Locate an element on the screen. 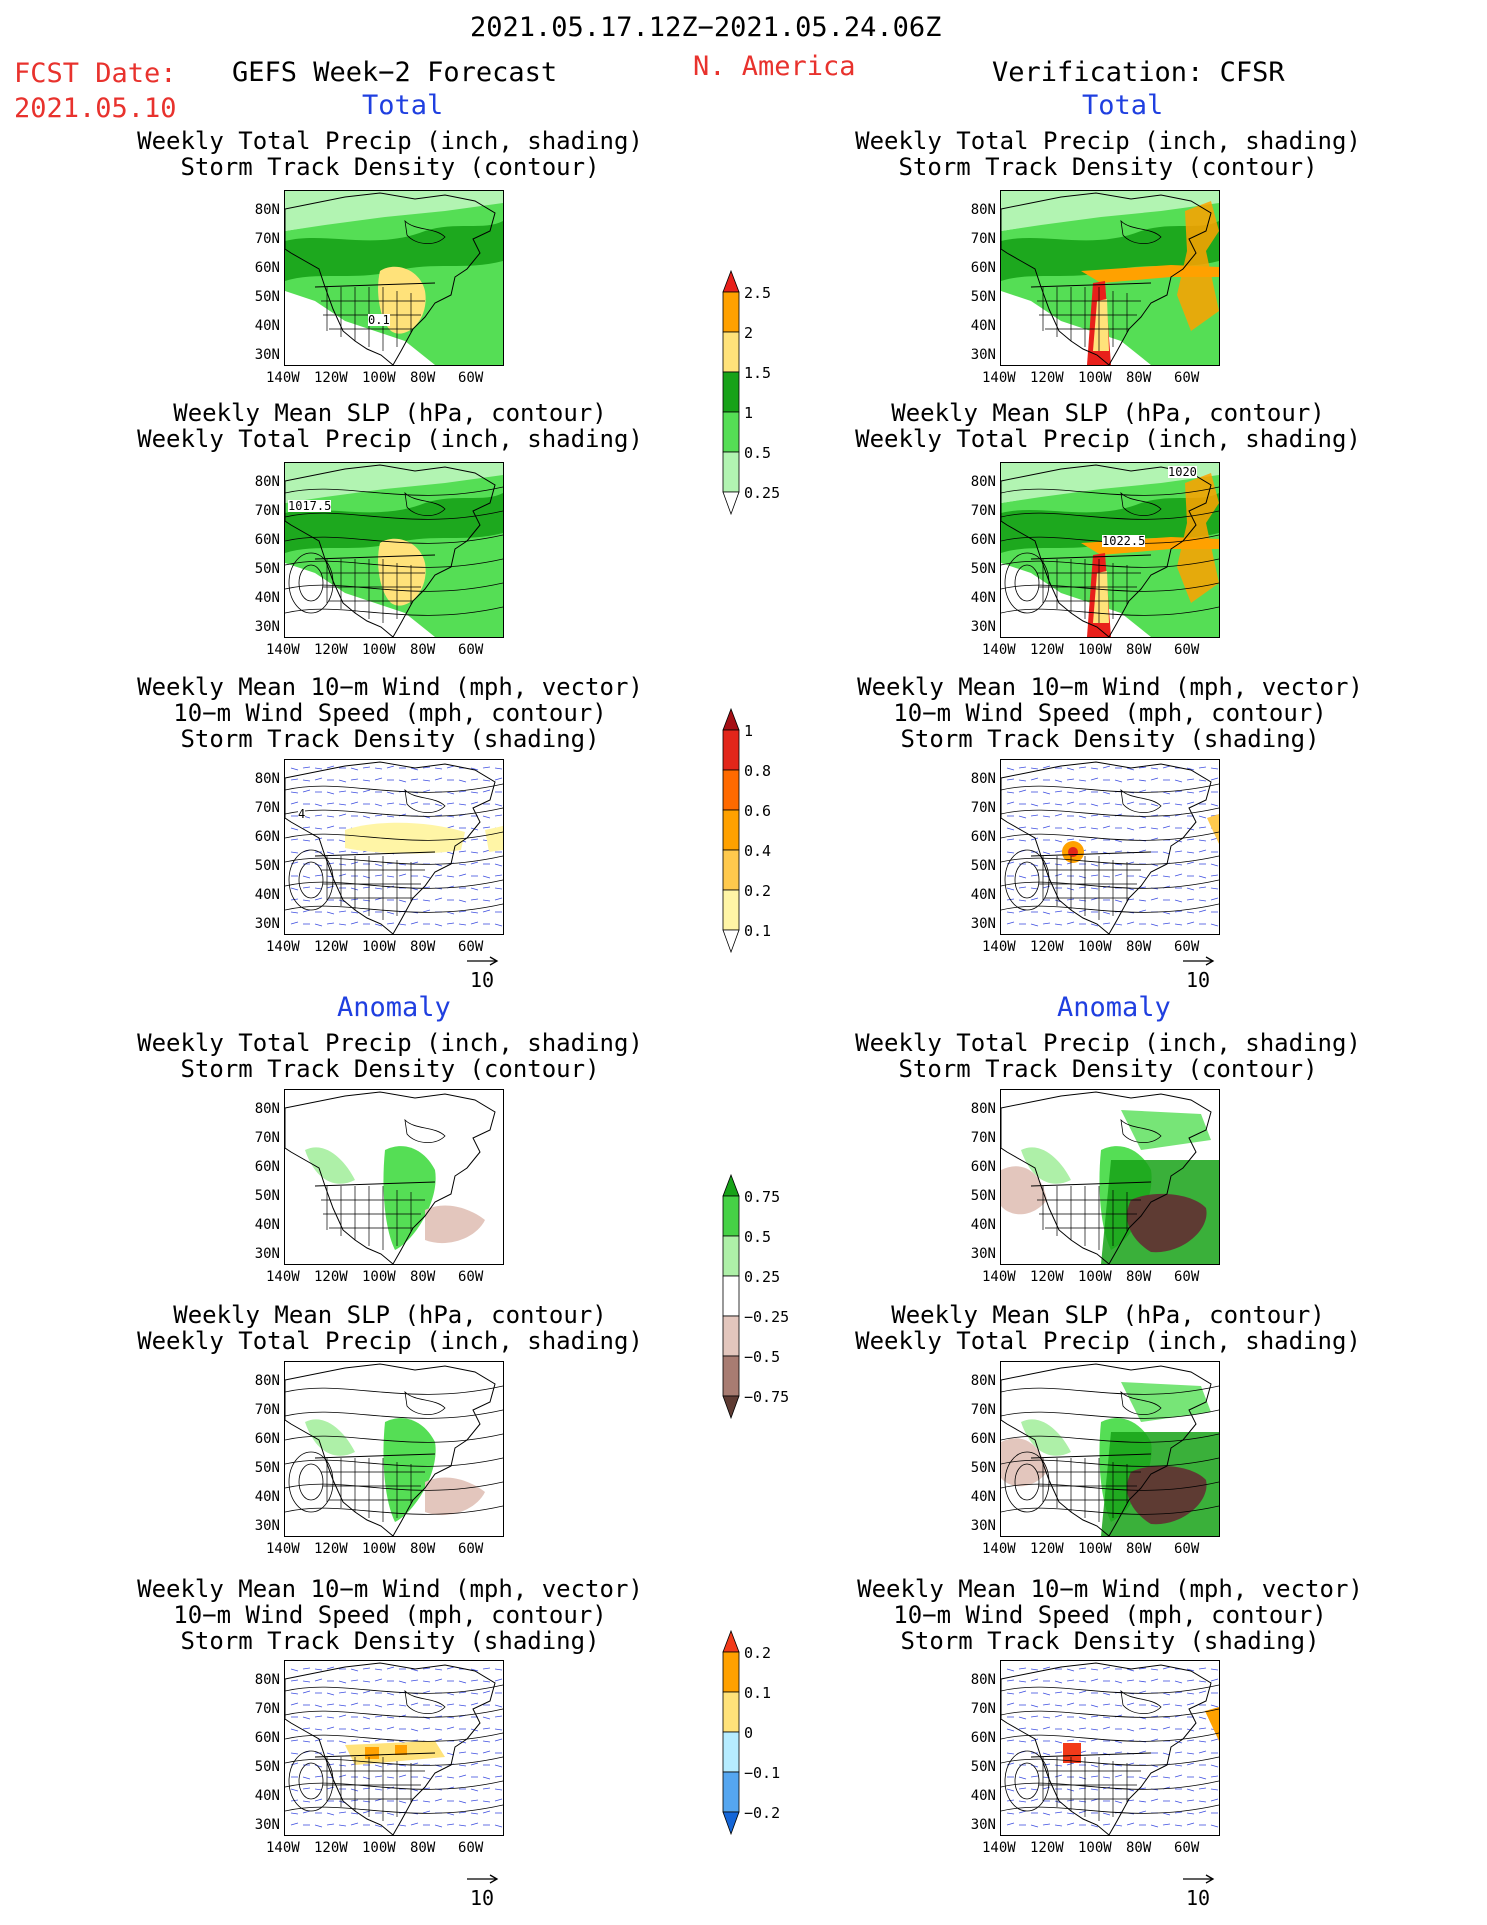 The image size is (1487, 1925). section-anomaly-verification: Anomaly is located at coordinates (1114, 1007).